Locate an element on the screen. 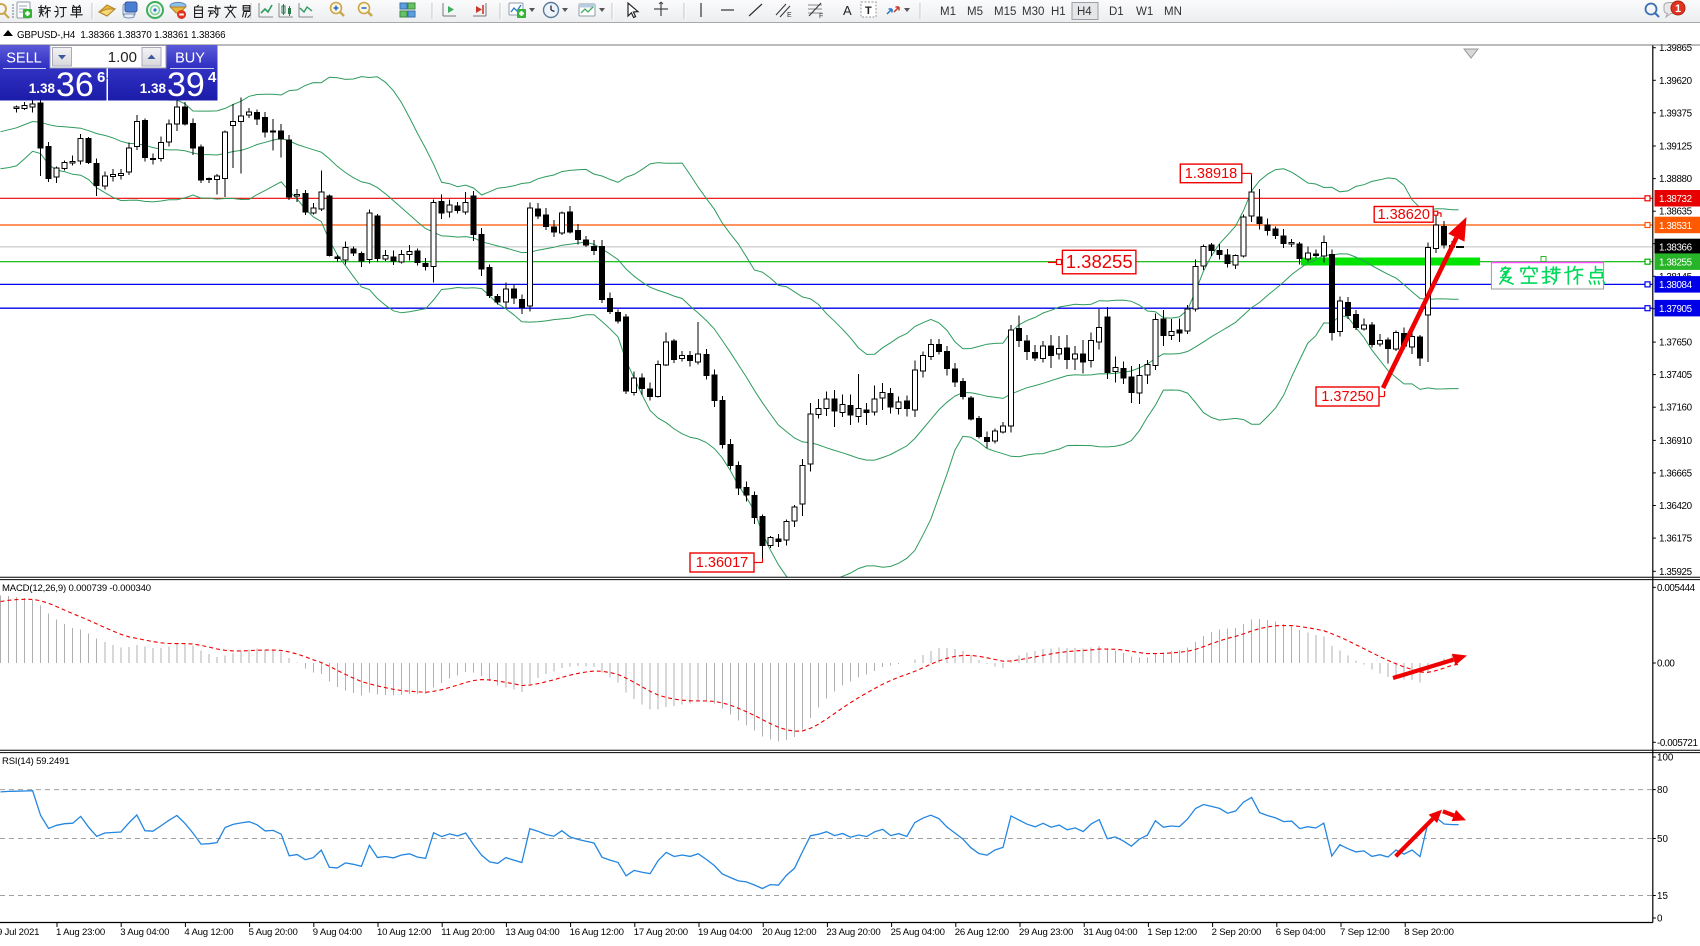 Image resolution: width=1700 pixels, height=946 pixels. svg-text: 80 is located at coordinates (1662, 790).